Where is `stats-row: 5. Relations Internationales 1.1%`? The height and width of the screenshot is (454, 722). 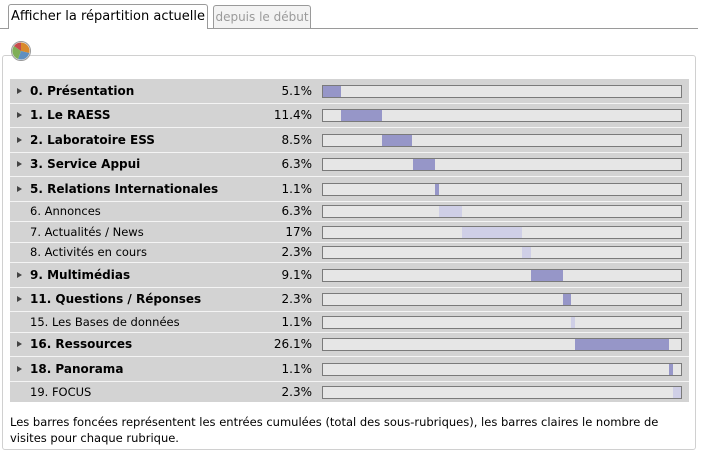 stats-row: 5. Relations Internationales 1.1% is located at coordinates (349, 189).